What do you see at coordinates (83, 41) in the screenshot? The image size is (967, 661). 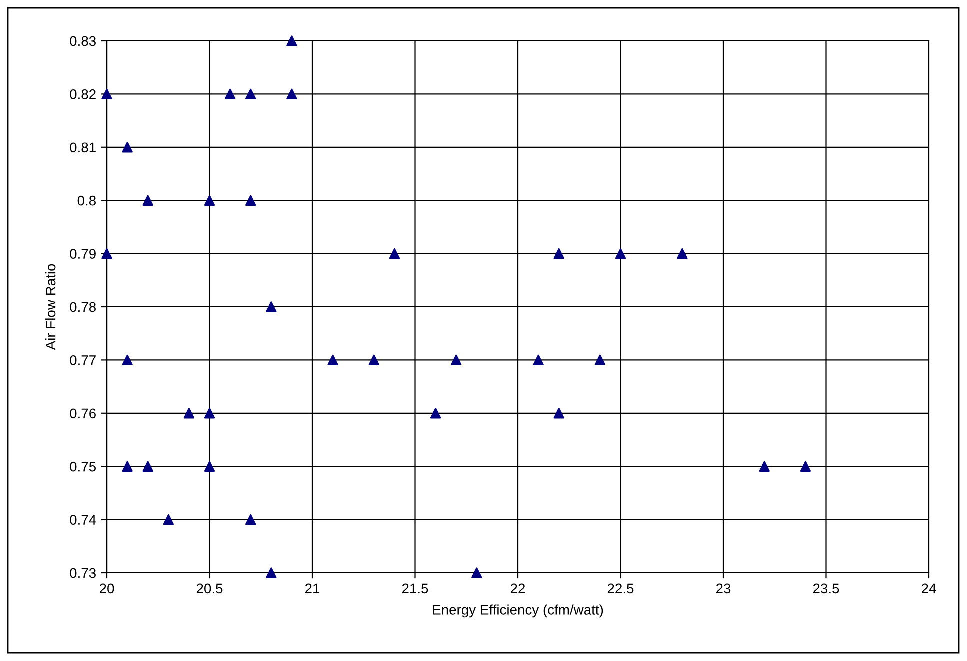 I see `y-tick-label: 0.83` at bounding box center [83, 41].